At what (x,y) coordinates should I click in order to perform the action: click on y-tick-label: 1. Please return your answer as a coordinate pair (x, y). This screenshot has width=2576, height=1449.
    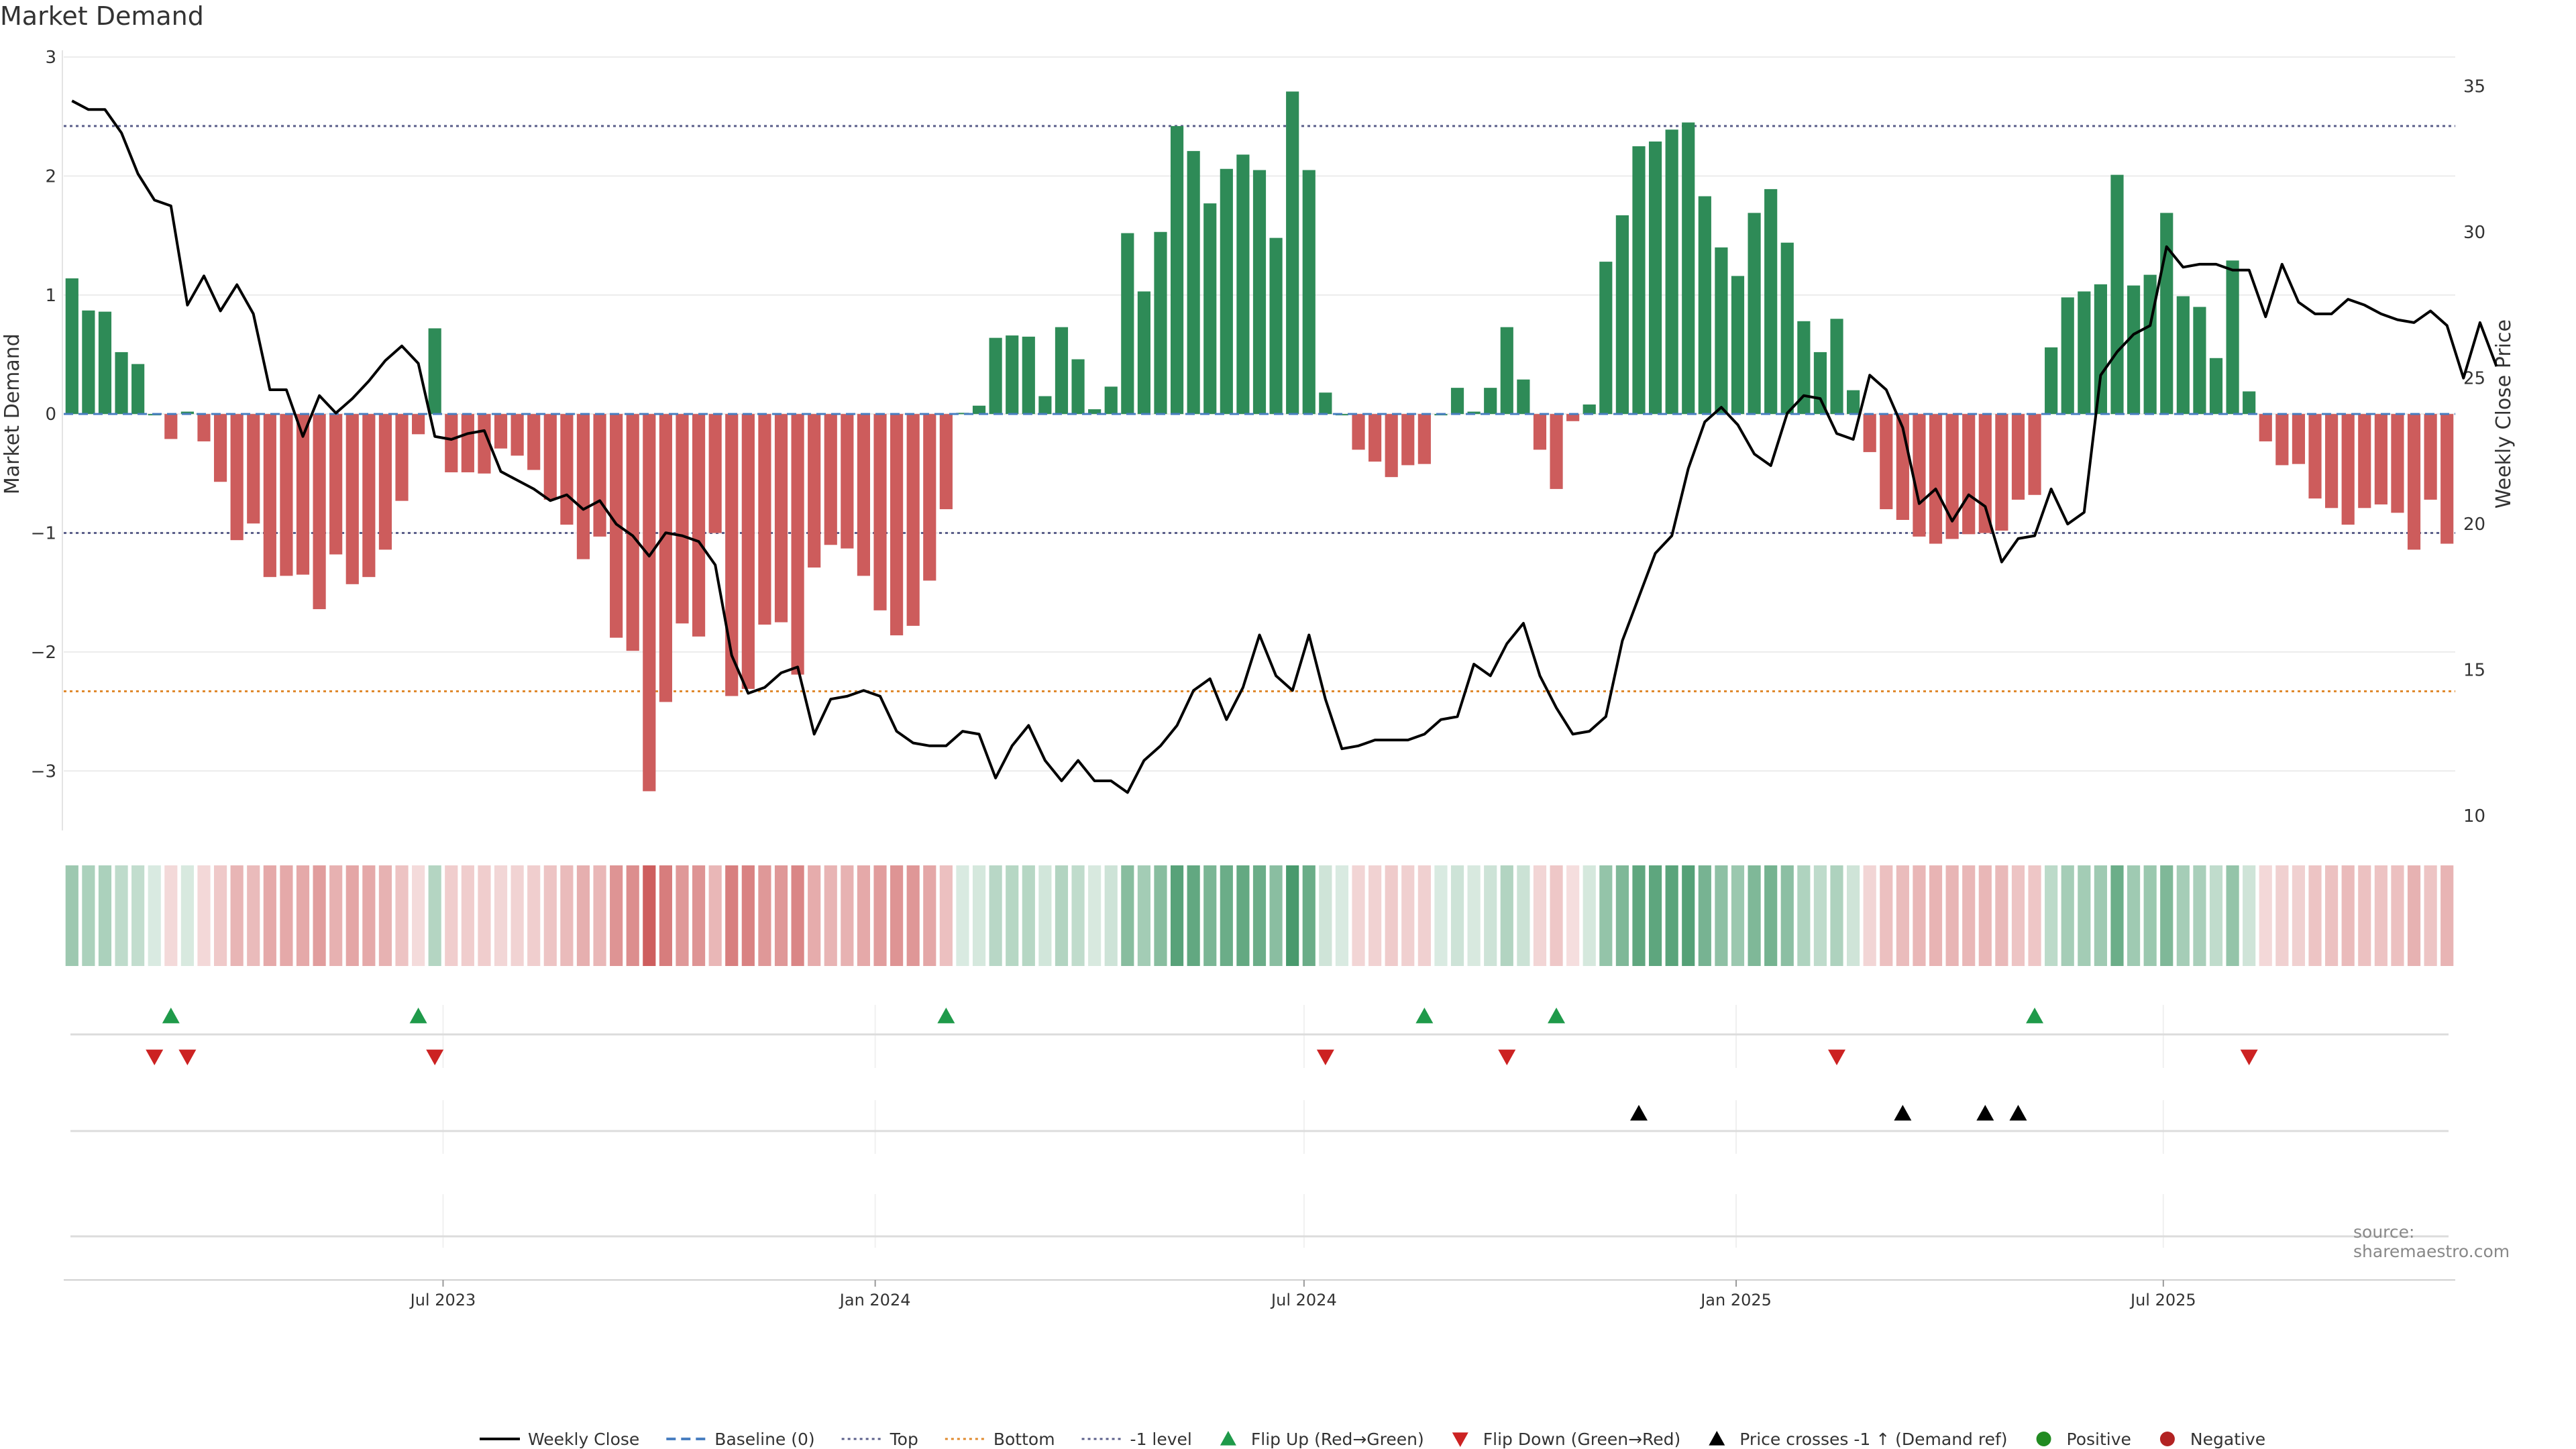
    Looking at the image, I should click on (50, 296).